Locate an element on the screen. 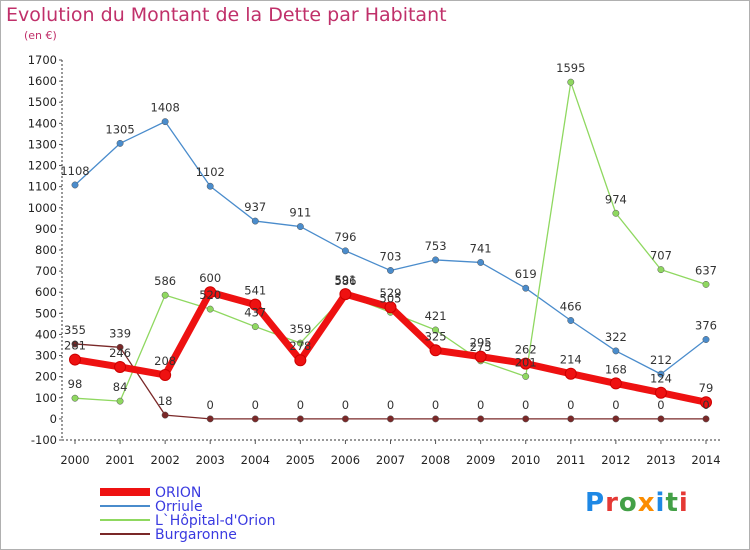  data-label-orion: 168 is located at coordinates (616, 369).